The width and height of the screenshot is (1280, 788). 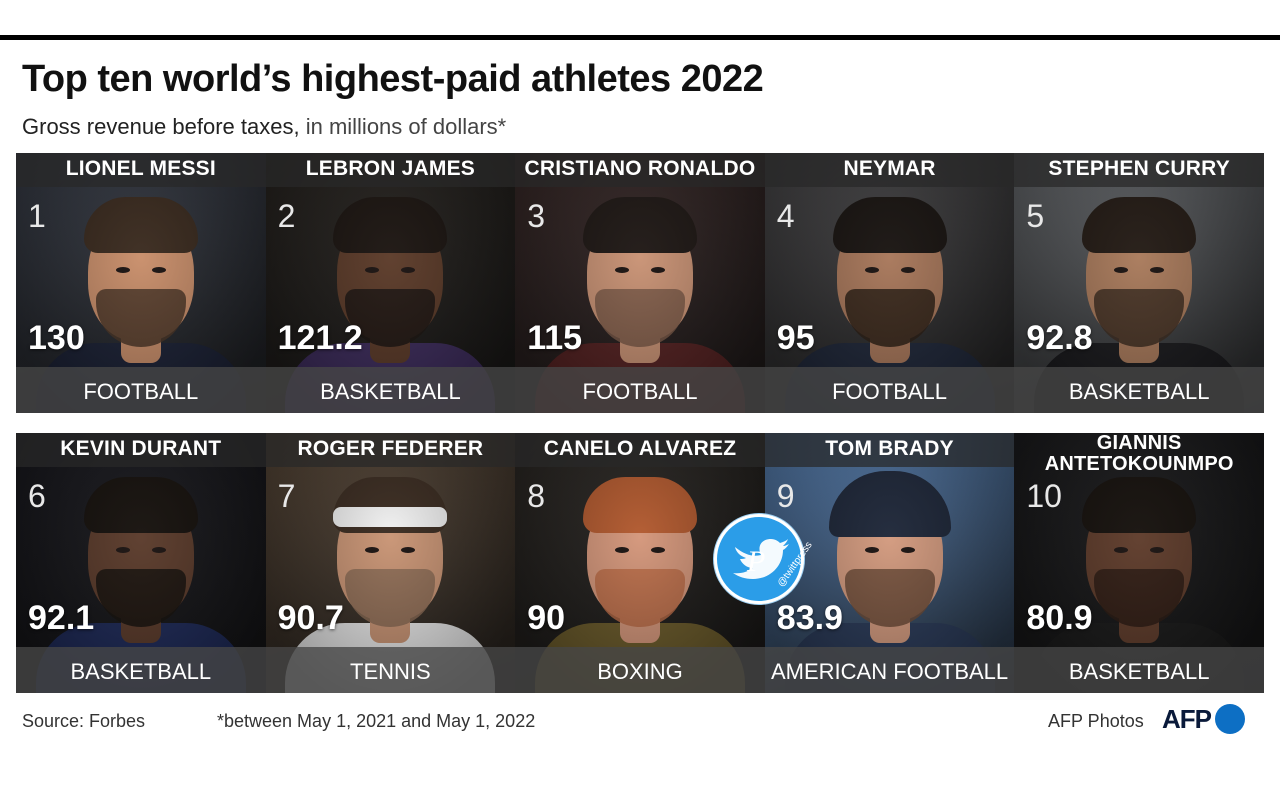 I want to click on athlete-name: STEPHEN CURRY, so click(x=1139, y=168).